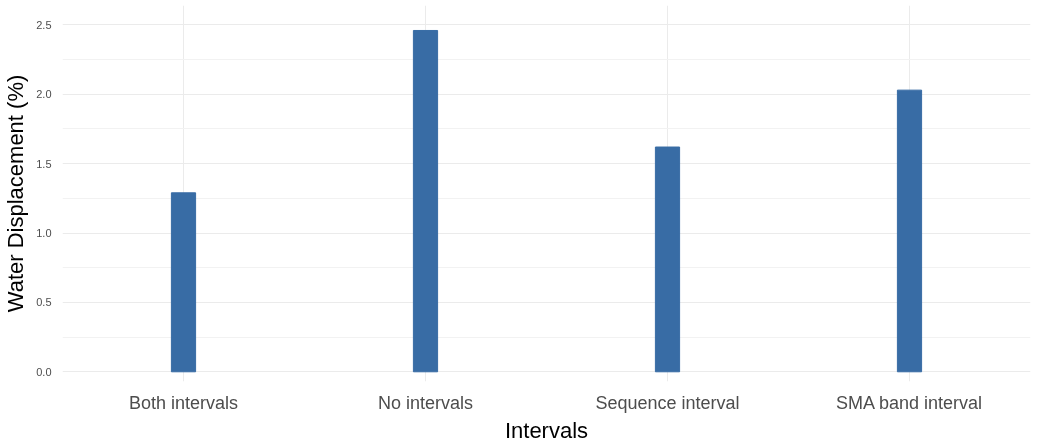 Image resolution: width=1057 pixels, height=448 pixels. What do you see at coordinates (44, 233) in the screenshot?
I see `y-tick-label: 1.0` at bounding box center [44, 233].